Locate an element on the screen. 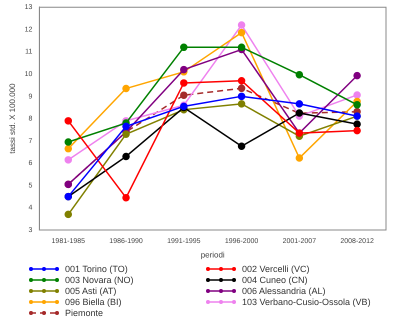  legend-label: 001 Torino (TO) is located at coordinates (96, 269).